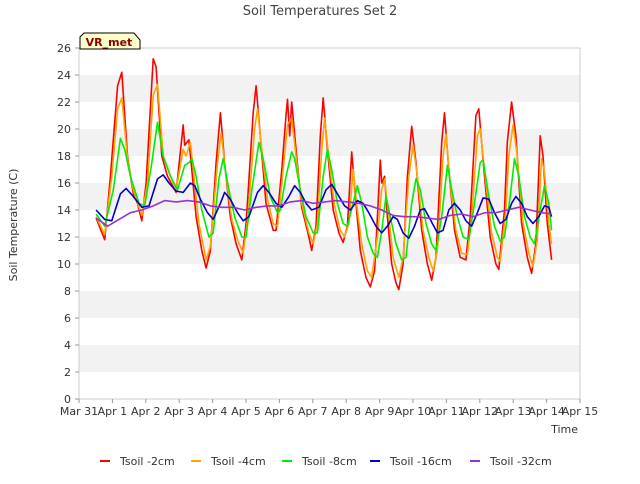  Describe the element at coordinates (280, 411) in the screenshot. I see `x-tick-label: Apr 6` at that location.